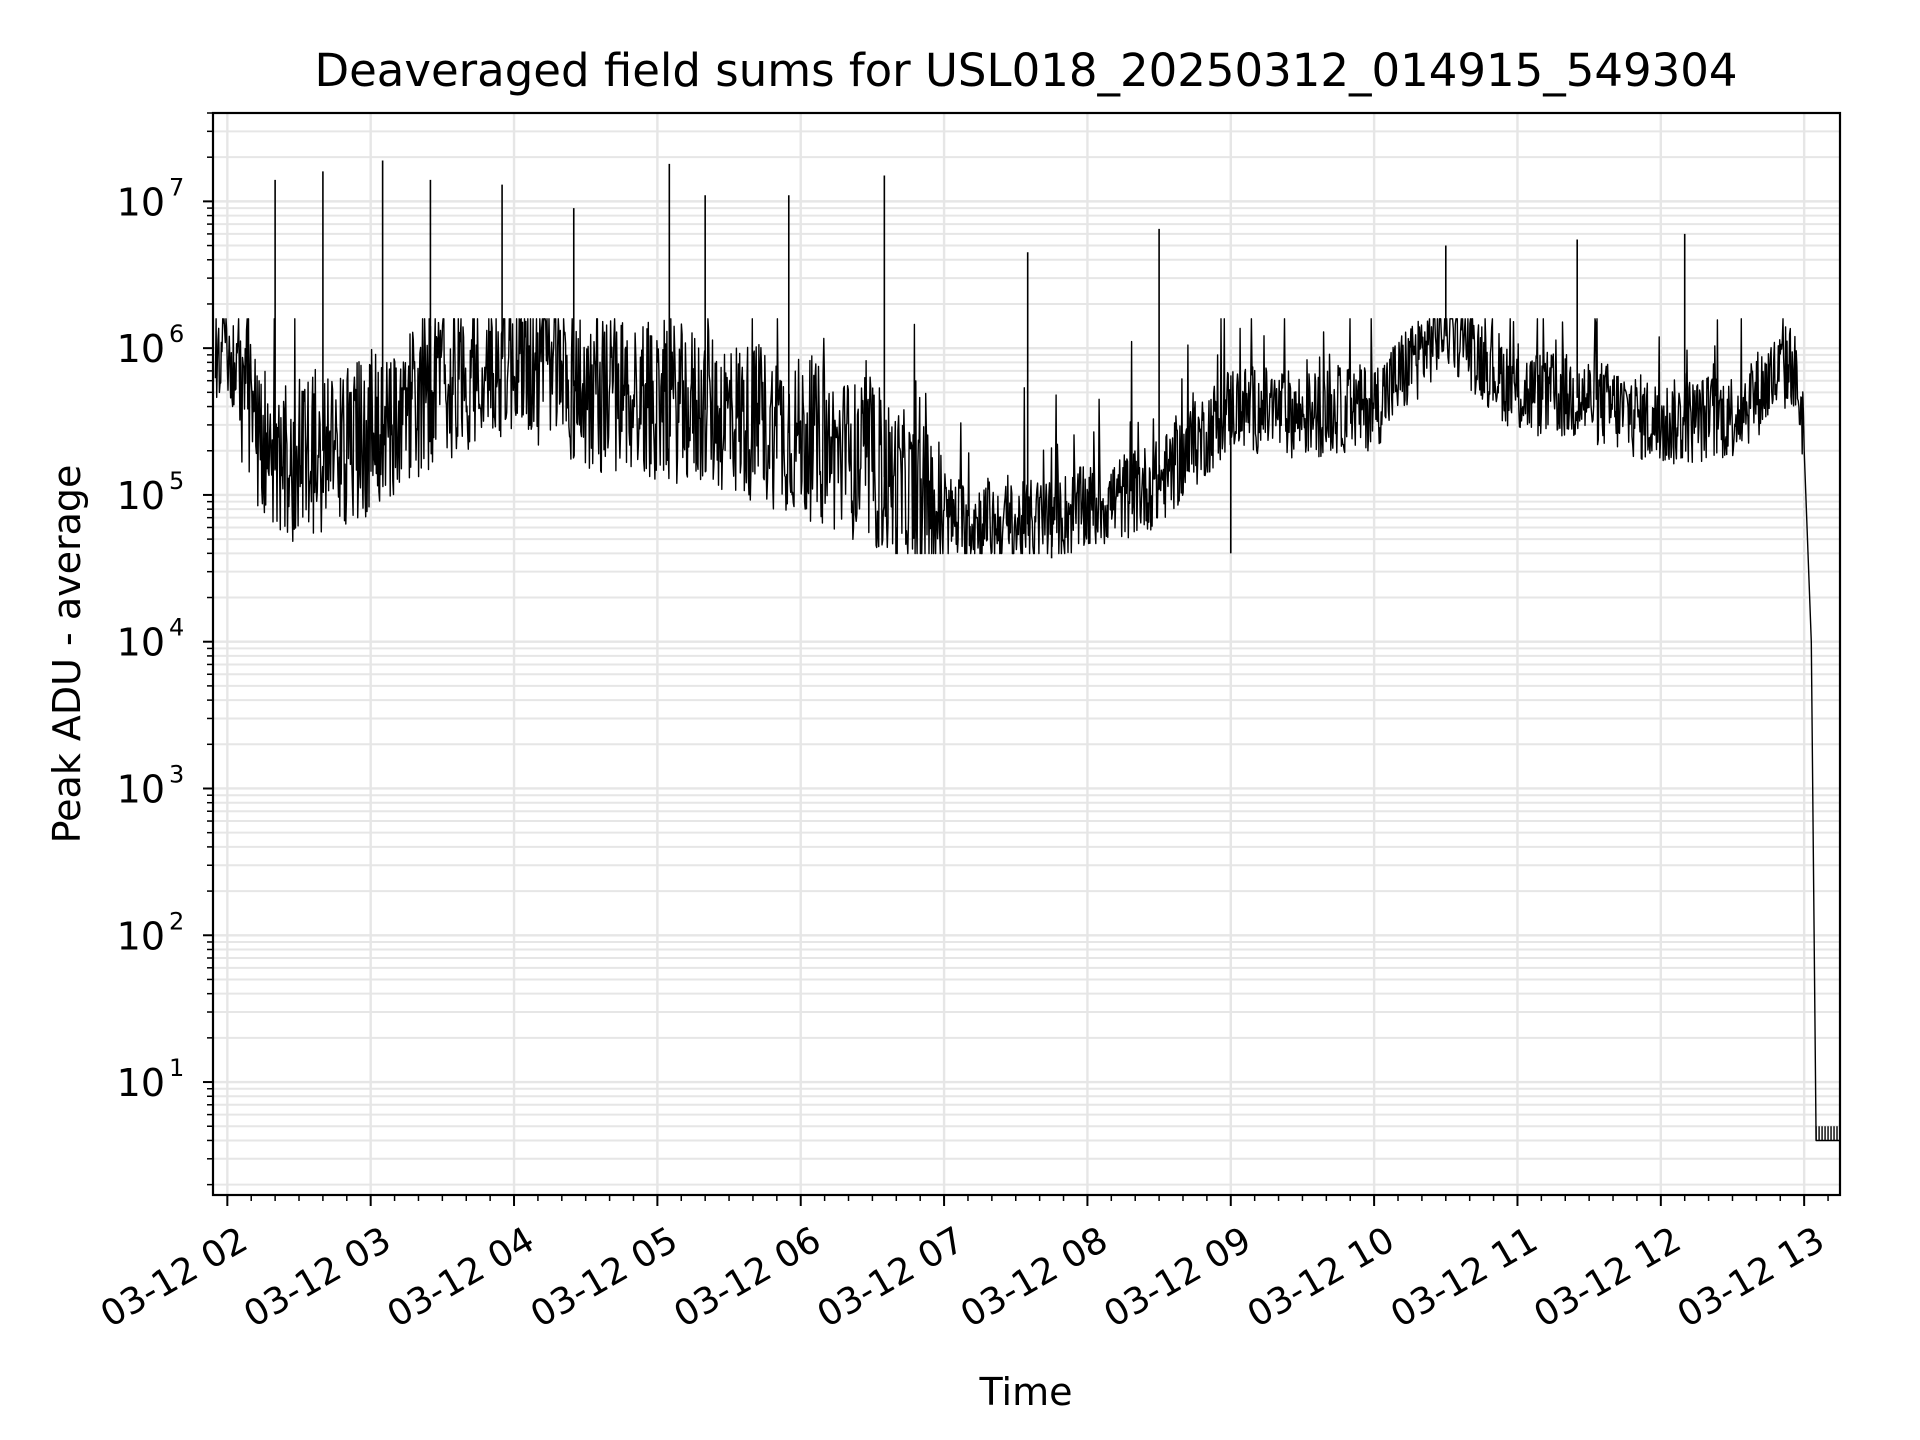  I want to click on y-tick-exponent: 5, so click(176, 481).